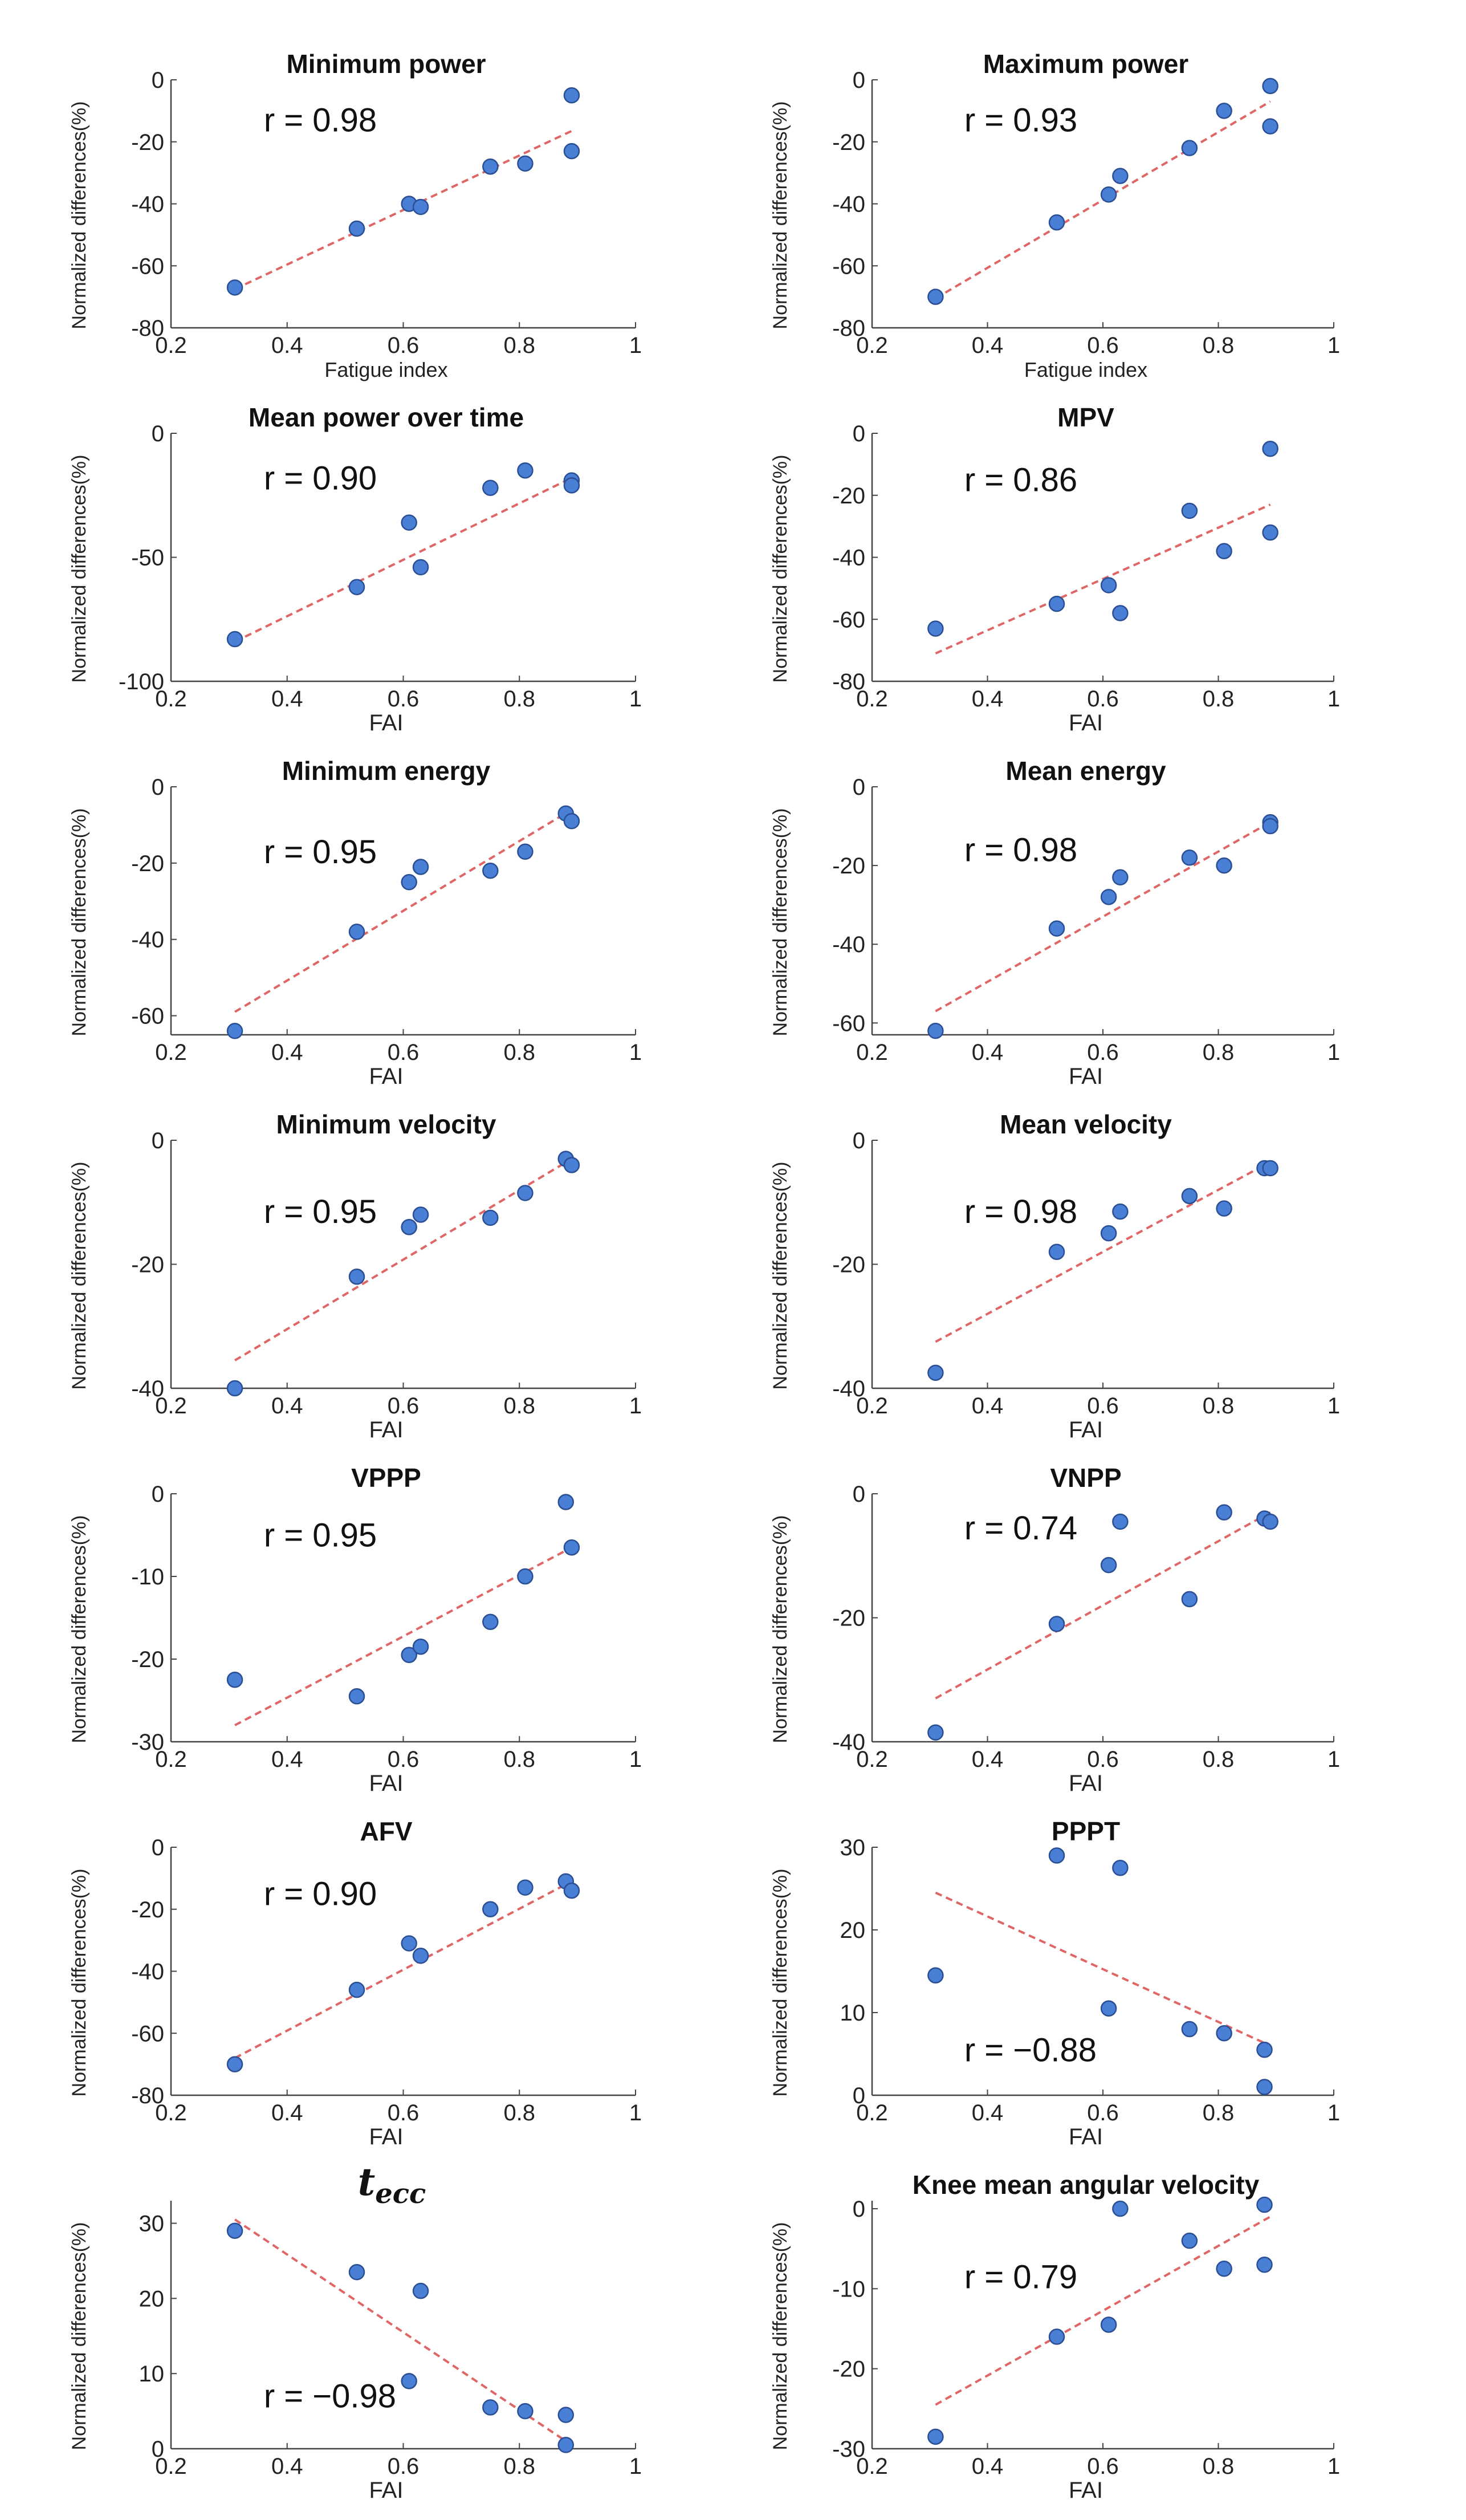 Image resolution: width=1466 pixels, height=2520 pixels. What do you see at coordinates (386, 417) in the screenshot?
I see `chart-title: Mean power over time` at bounding box center [386, 417].